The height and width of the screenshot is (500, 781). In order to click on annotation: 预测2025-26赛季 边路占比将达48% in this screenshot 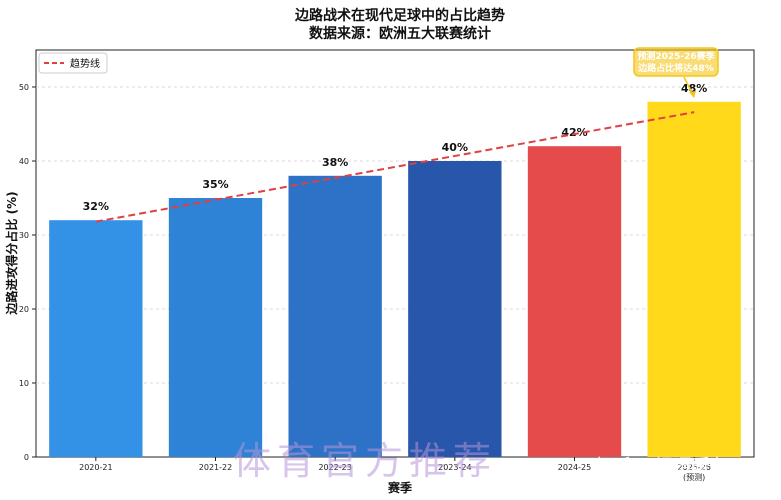, I will do `click(676, 72)`.